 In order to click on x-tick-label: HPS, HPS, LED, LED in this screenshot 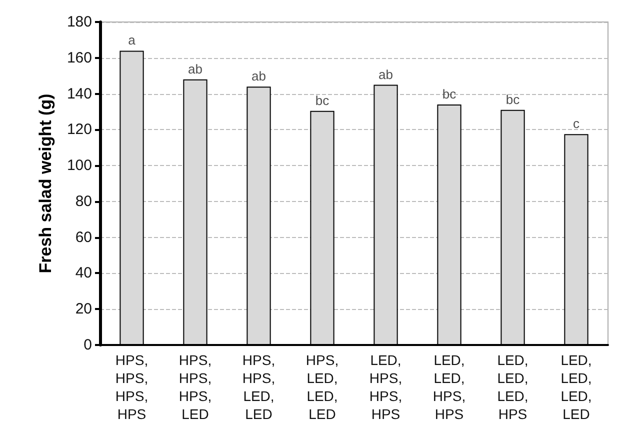, I will do `click(259, 387)`.